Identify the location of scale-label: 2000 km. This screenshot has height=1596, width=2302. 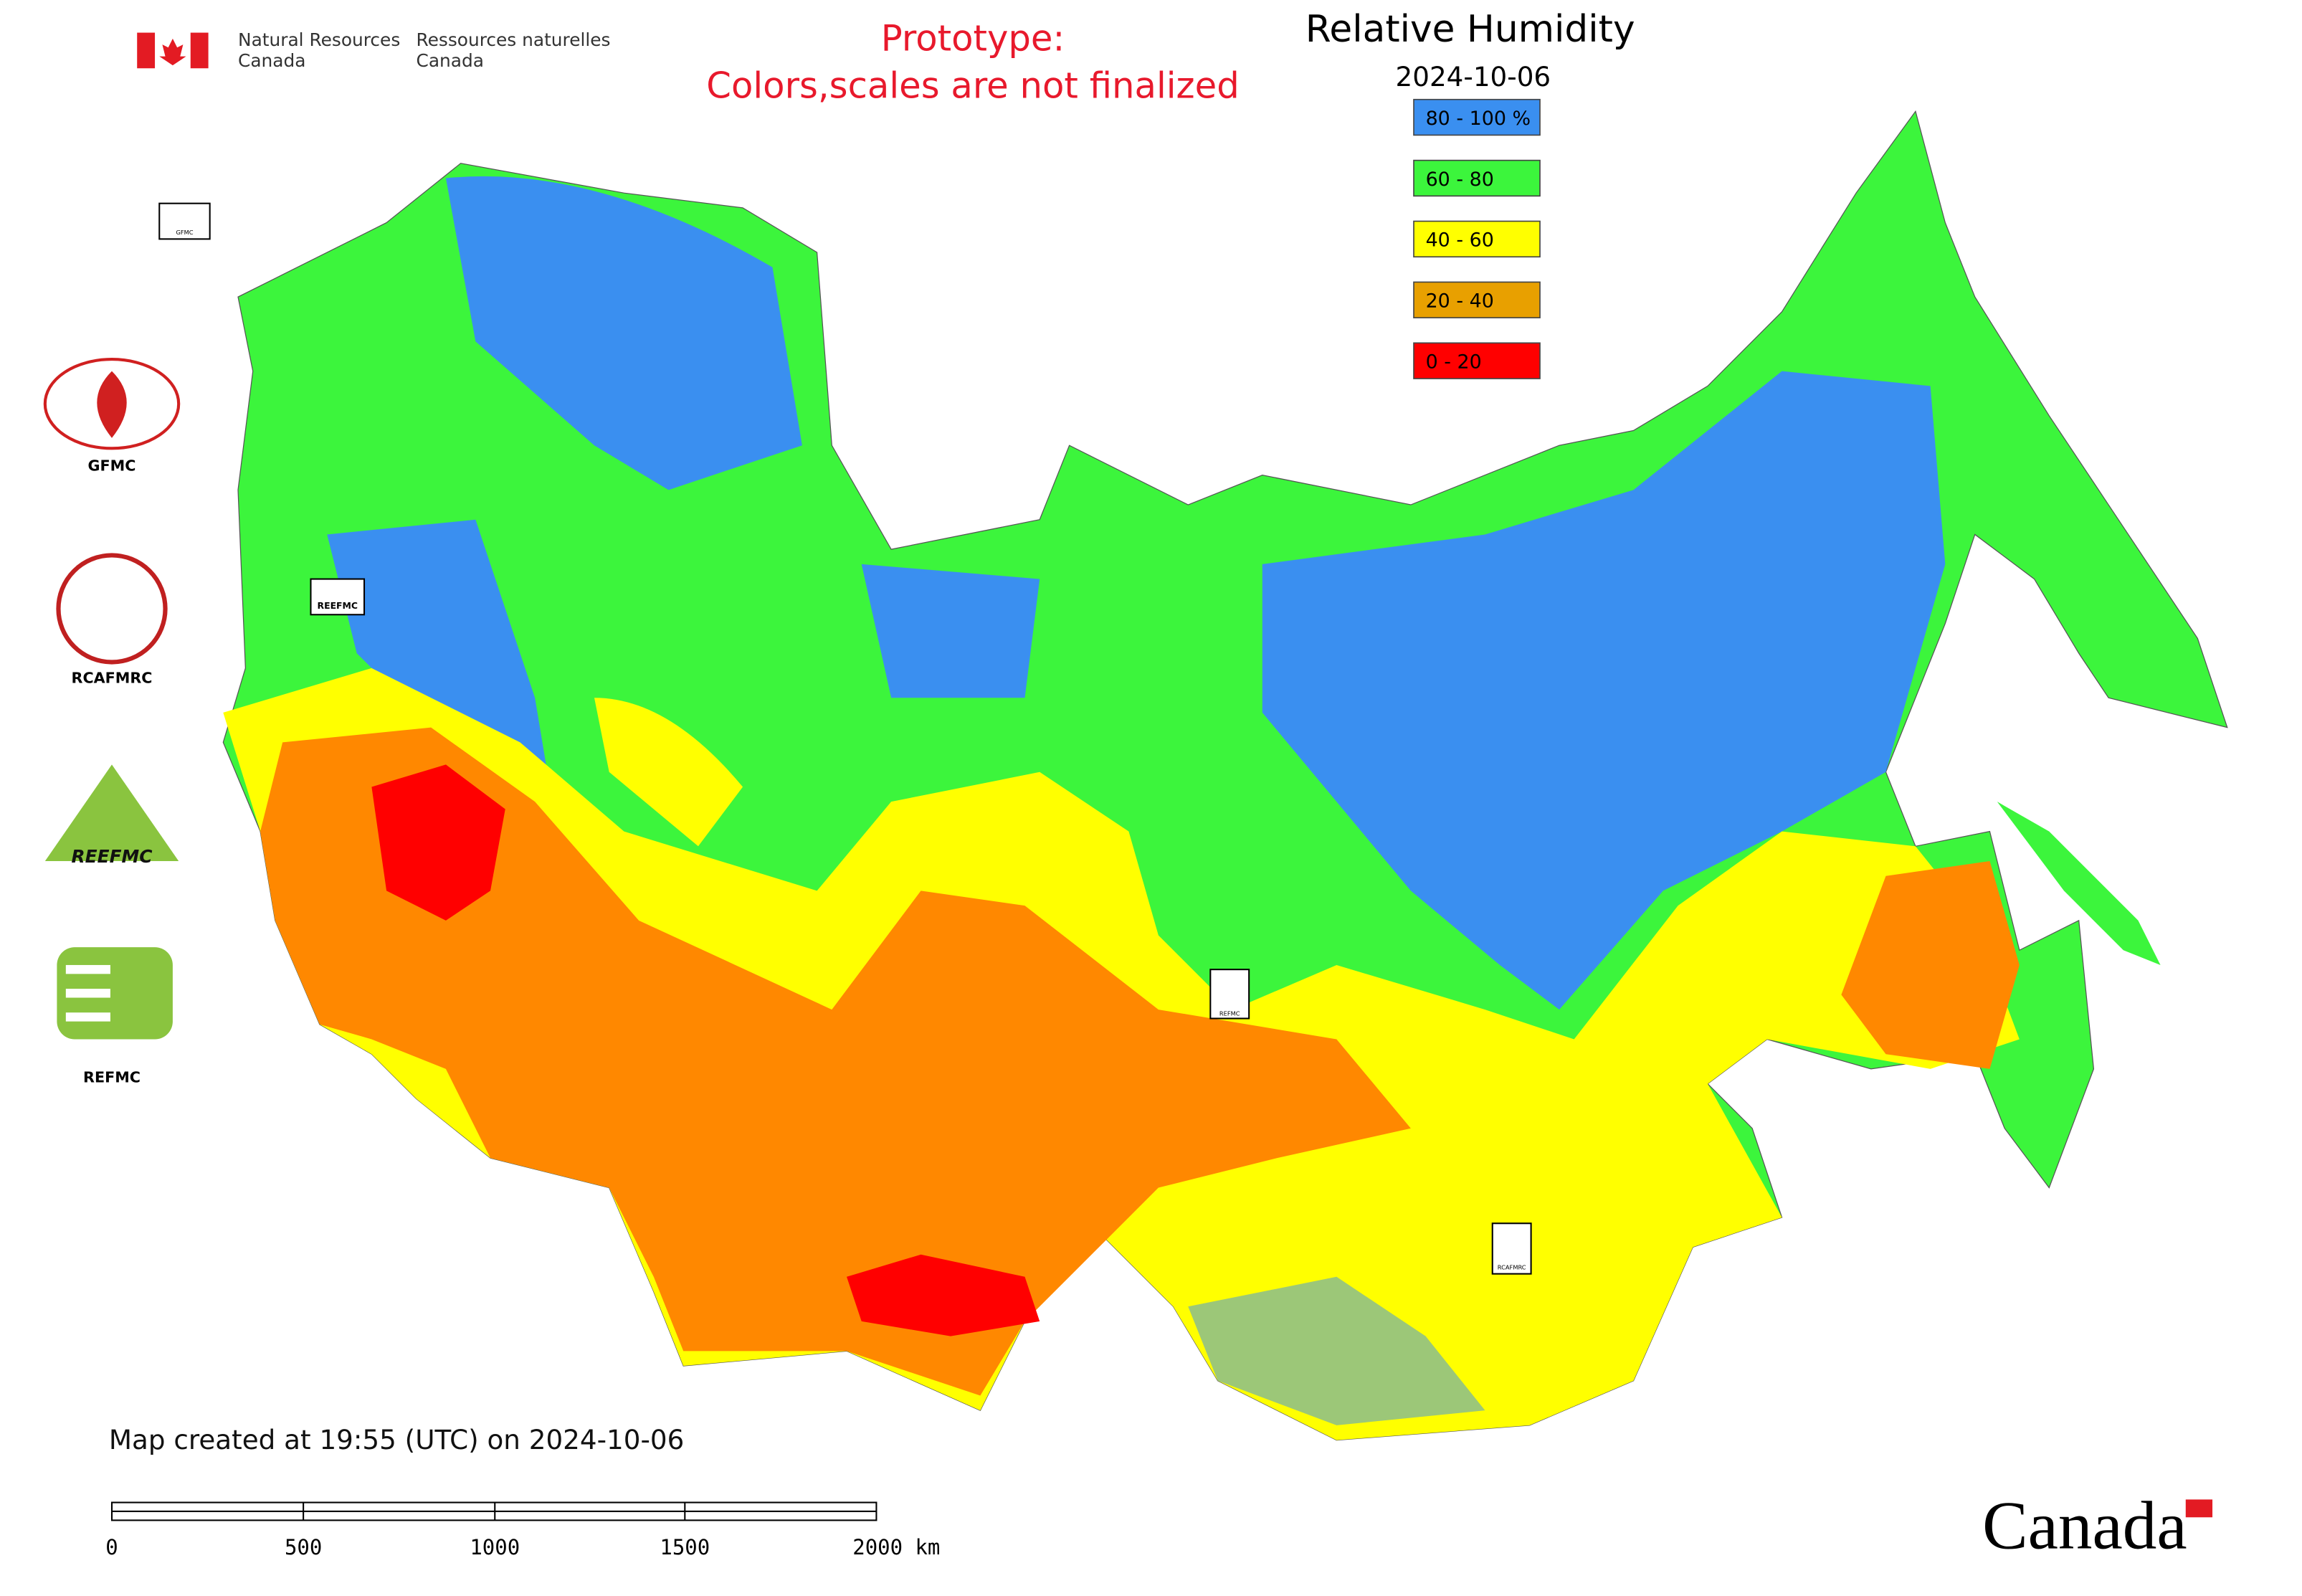
(896, 1547).